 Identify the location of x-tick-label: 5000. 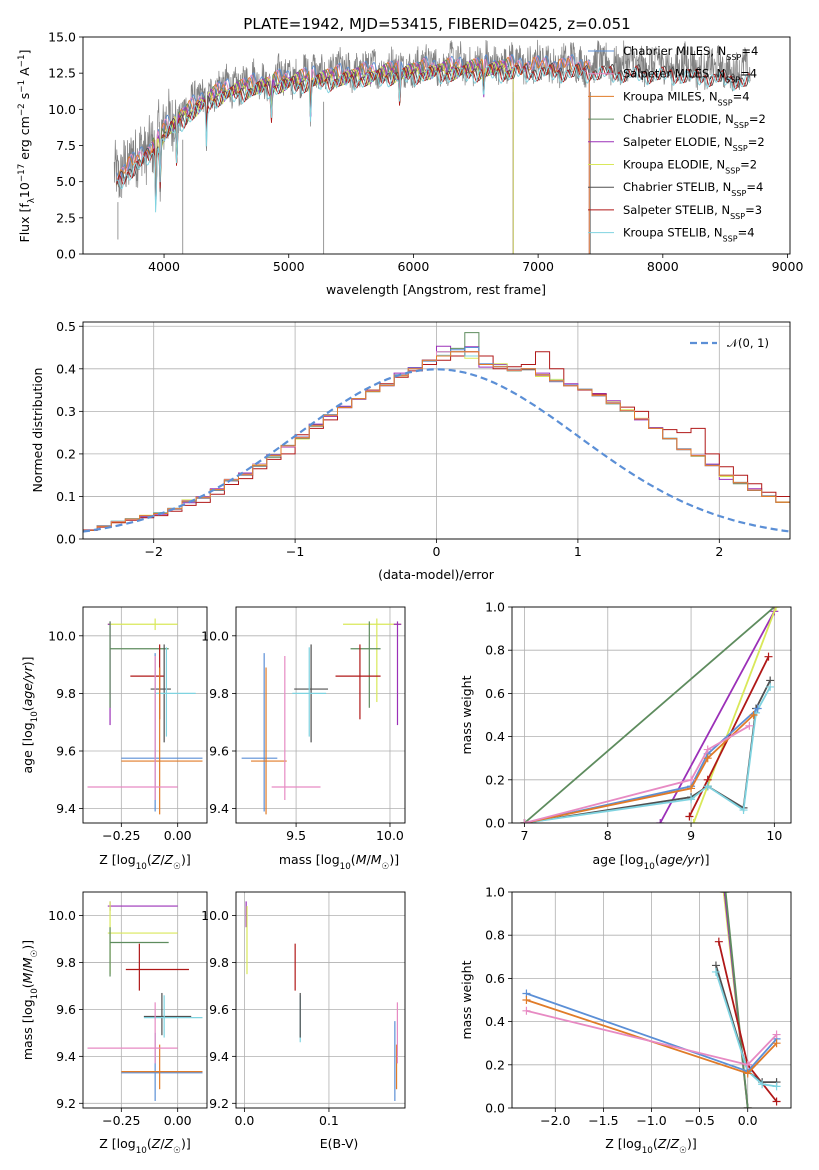
(289, 266).